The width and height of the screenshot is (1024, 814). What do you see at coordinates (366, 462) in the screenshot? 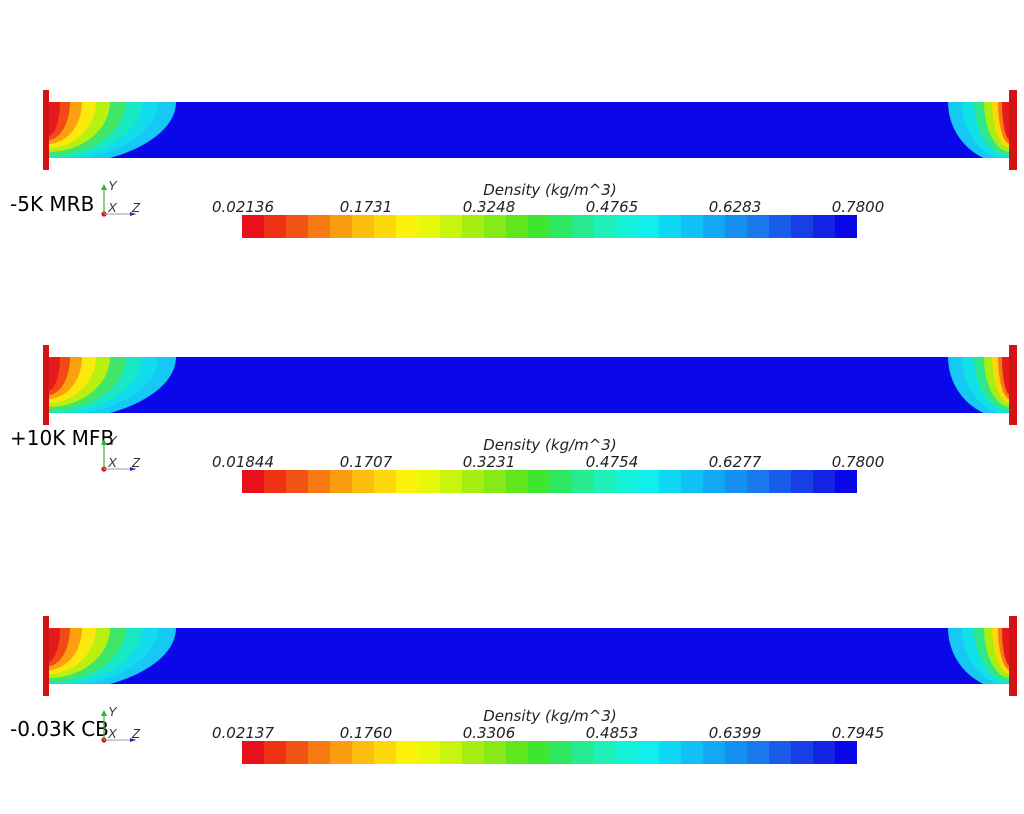
I see `legend-tick-label: 0.1707` at bounding box center [366, 462].